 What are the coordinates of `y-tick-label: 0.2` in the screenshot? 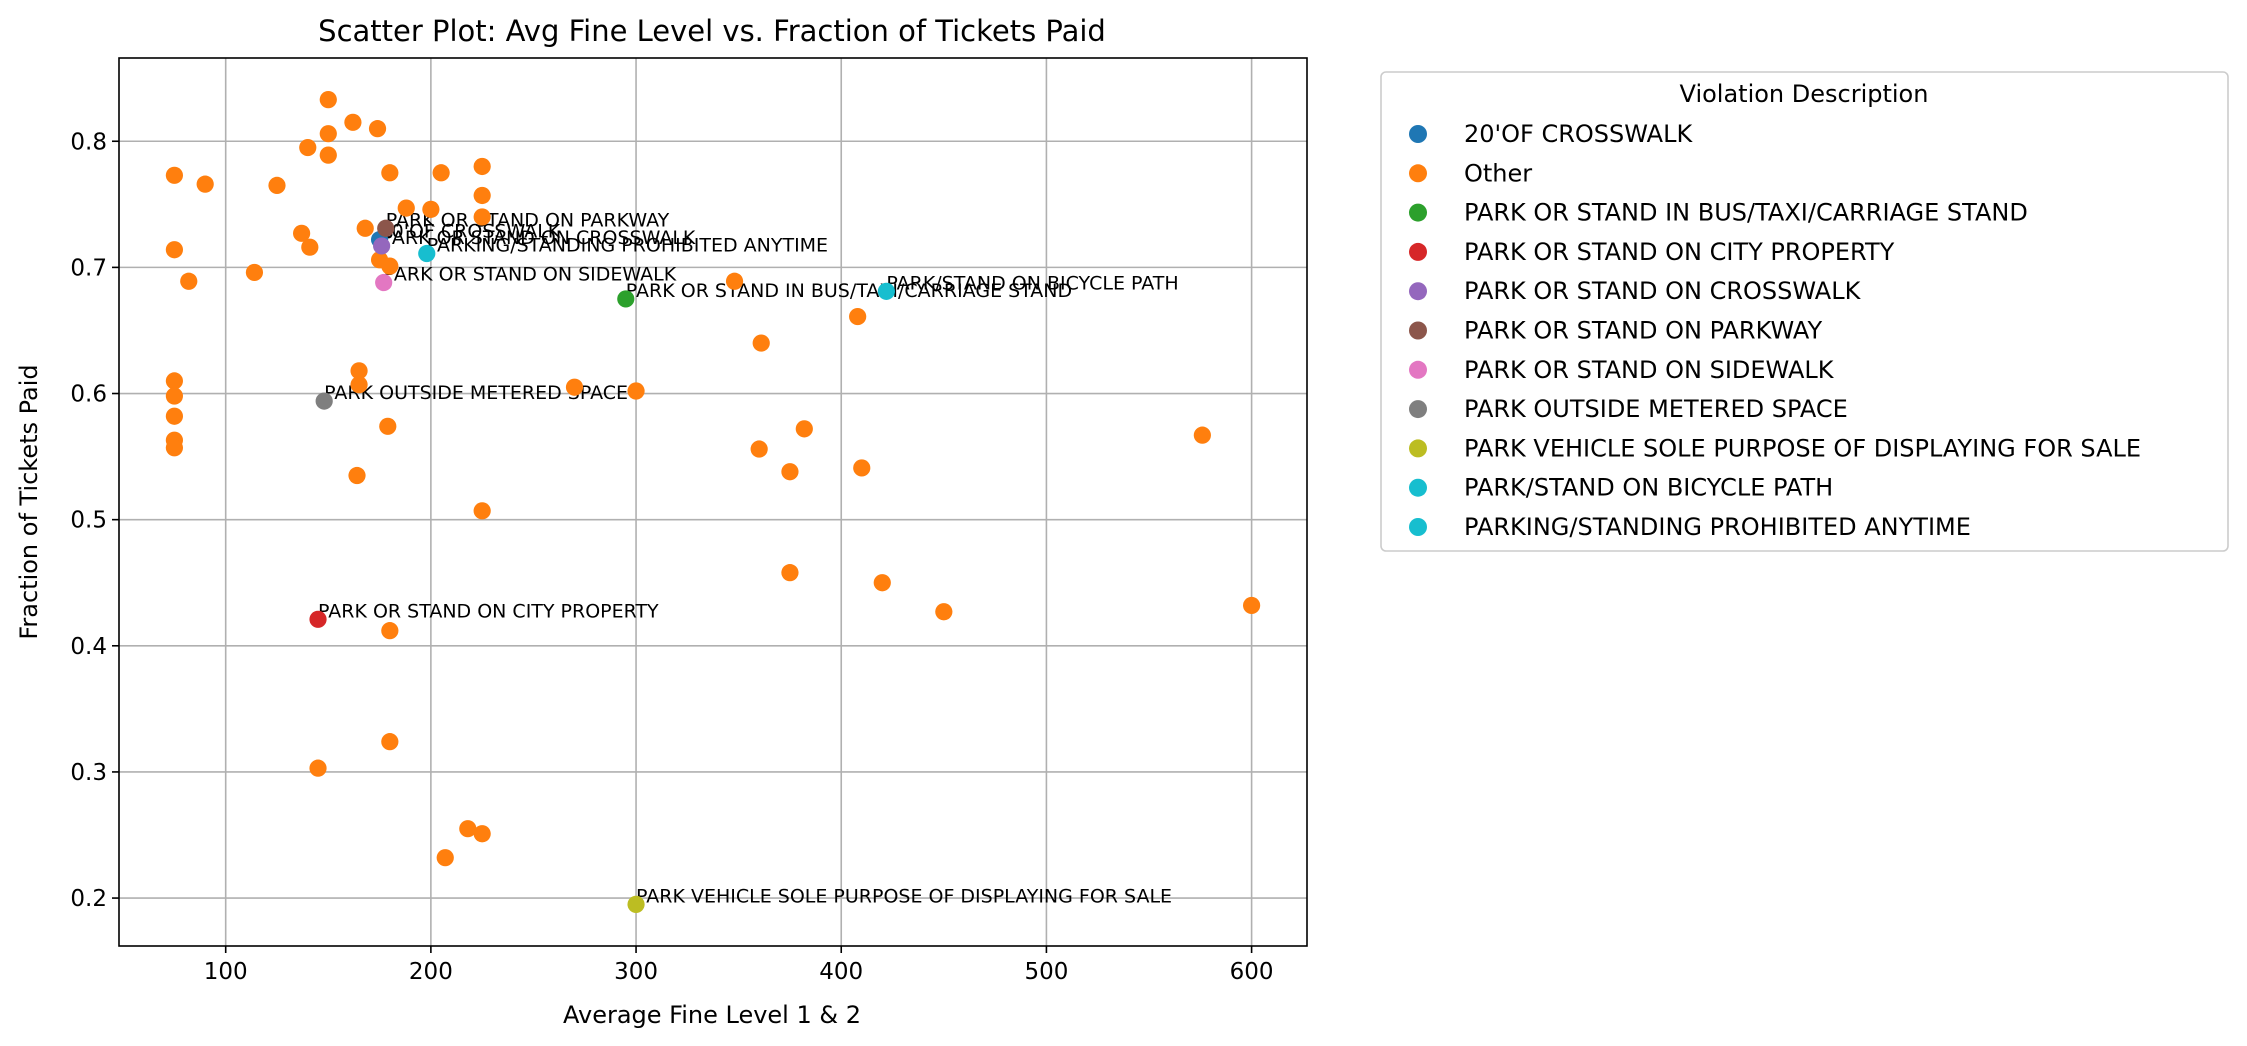 It's located at (88, 899).